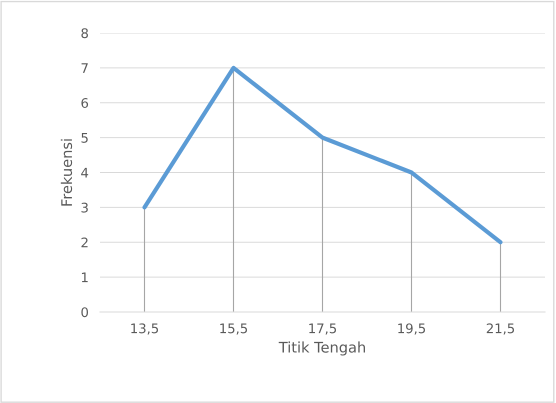 This screenshot has height=403, width=556. I want to click on y-tick-label: 0, so click(84, 312).